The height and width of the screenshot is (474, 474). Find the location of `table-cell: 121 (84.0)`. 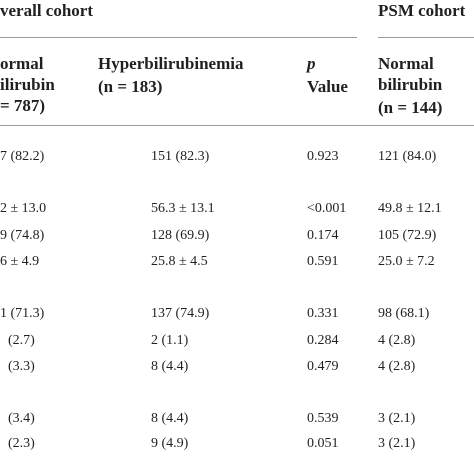

table-cell: 121 (84.0) is located at coordinates (407, 156).